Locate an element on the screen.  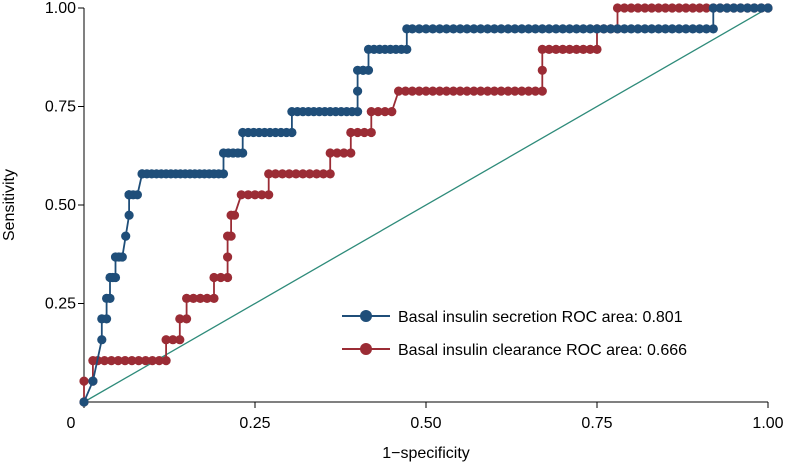
y-tick-label: 0.50 is located at coordinates (60, 205).